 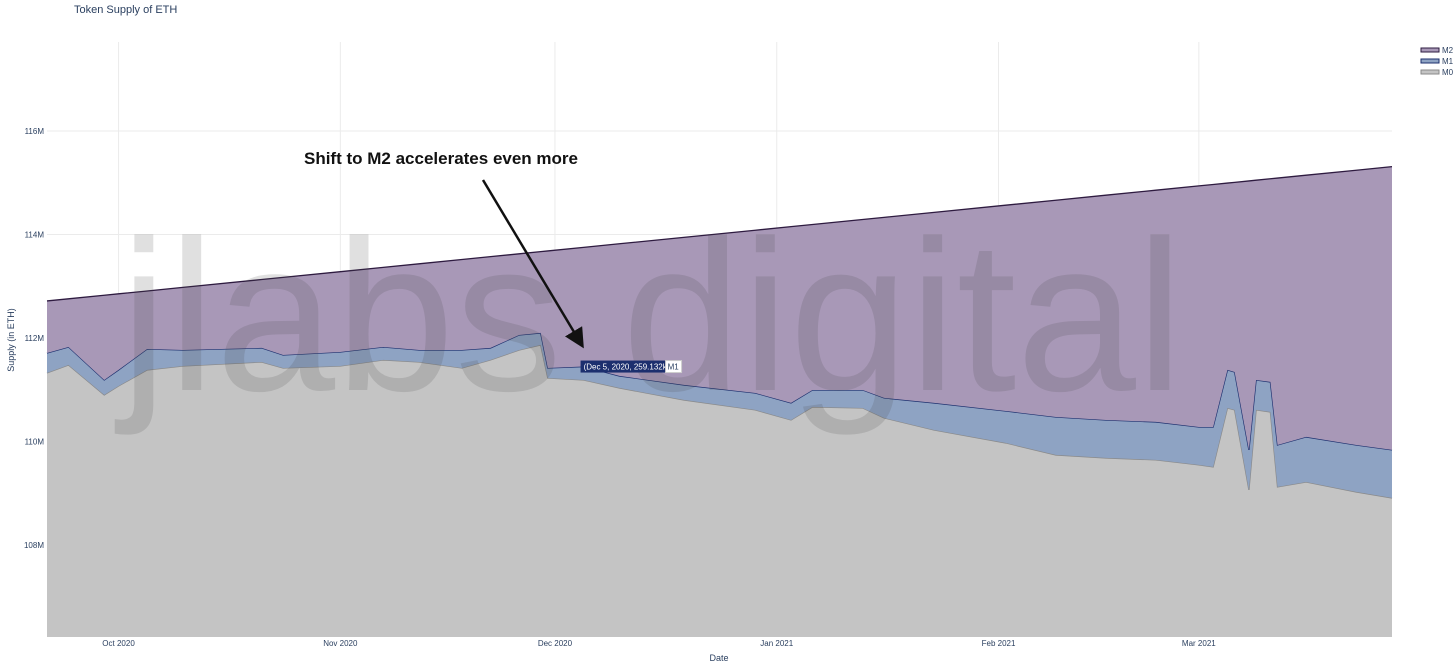 I want to click on tooltip-box, so click(x=629, y=366).